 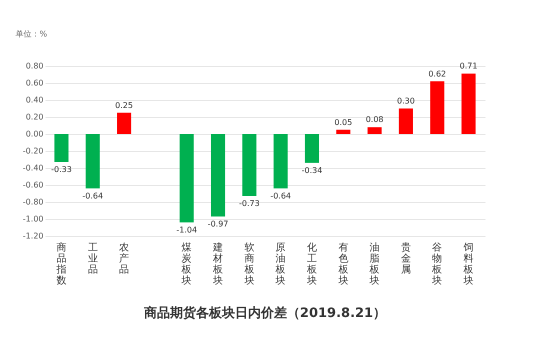 What do you see at coordinates (33, 219) in the screenshot?
I see `y-tick-label: -1.00` at bounding box center [33, 219].